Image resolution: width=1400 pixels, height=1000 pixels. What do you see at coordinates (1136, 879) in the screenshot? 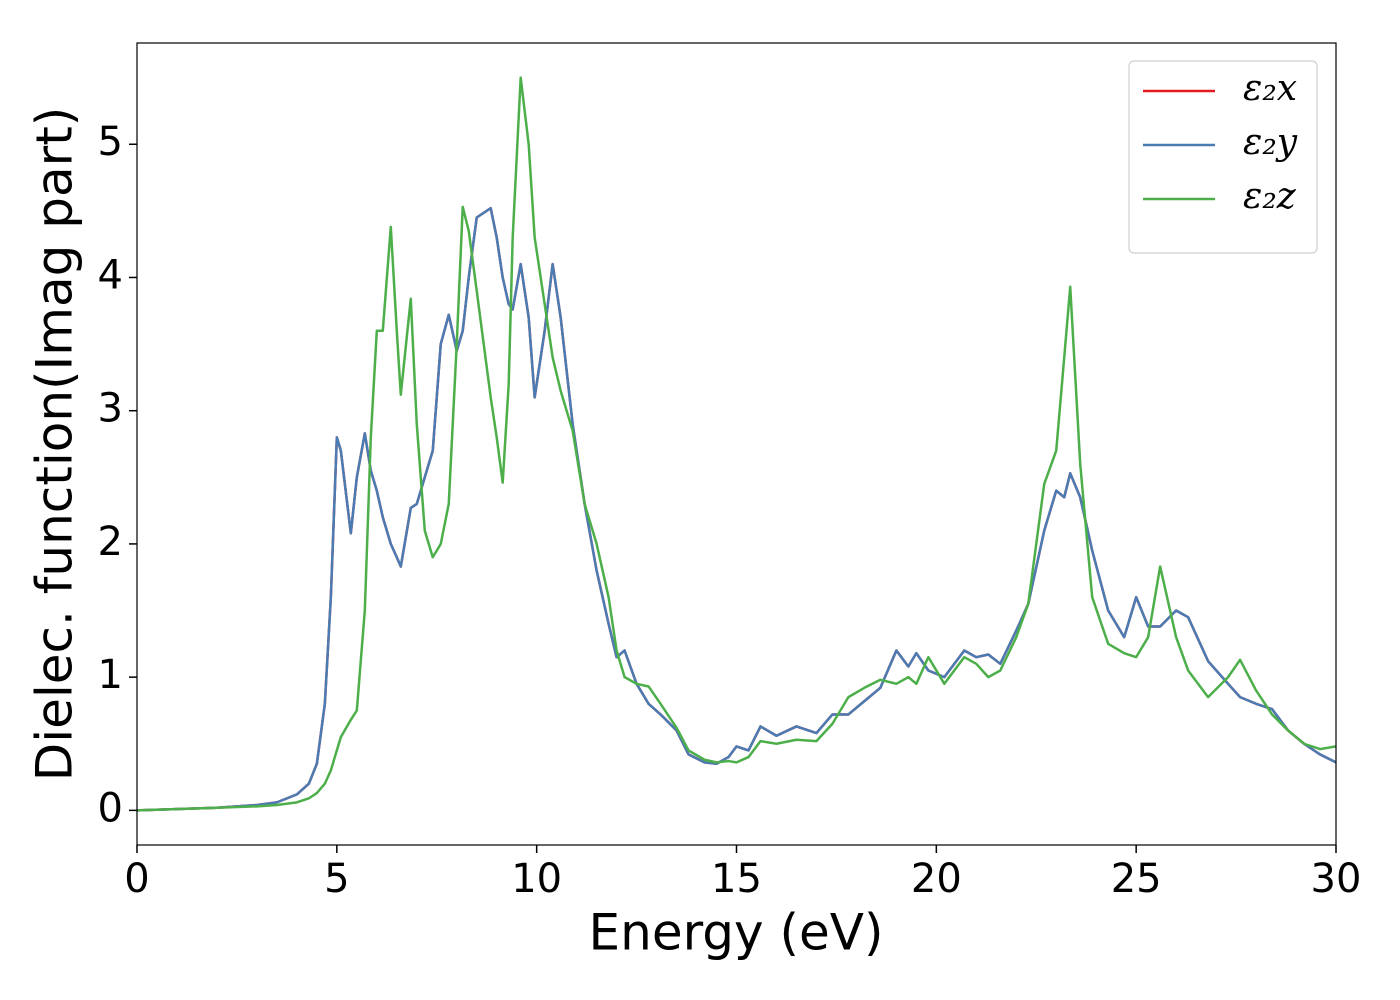
I see `x-tick-label: 25` at bounding box center [1136, 879].